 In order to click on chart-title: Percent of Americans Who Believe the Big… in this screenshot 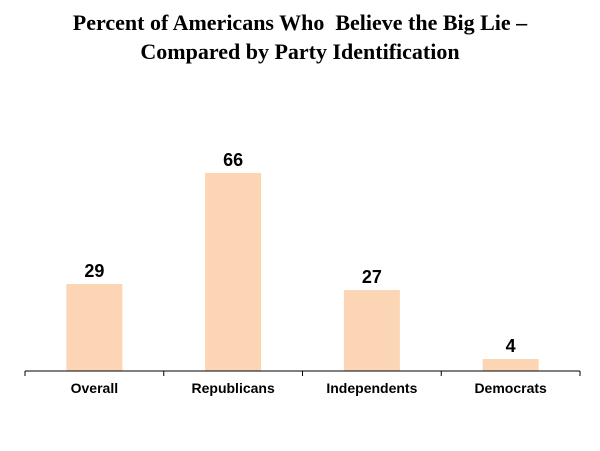, I will do `click(300, 37)`.